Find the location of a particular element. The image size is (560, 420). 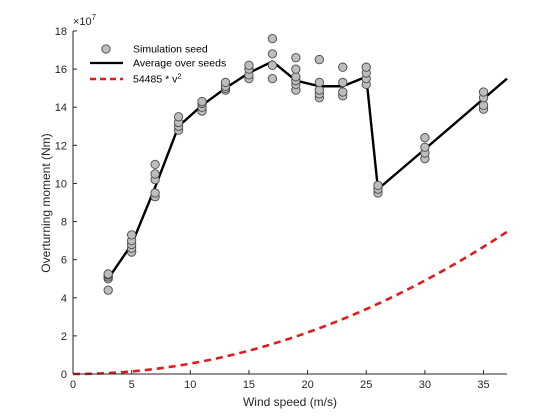

legend-fit-label-power: 2 is located at coordinates (179, 76).